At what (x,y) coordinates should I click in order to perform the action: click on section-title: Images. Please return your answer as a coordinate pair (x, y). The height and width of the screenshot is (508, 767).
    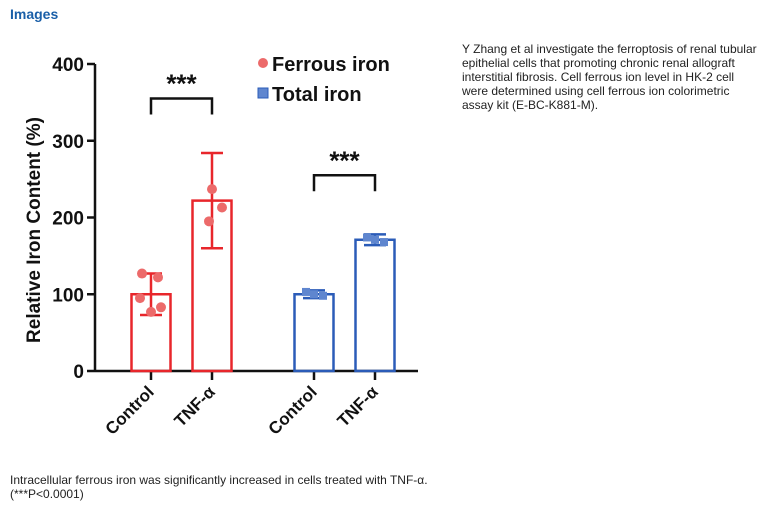
    Looking at the image, I should click on (34, 14).